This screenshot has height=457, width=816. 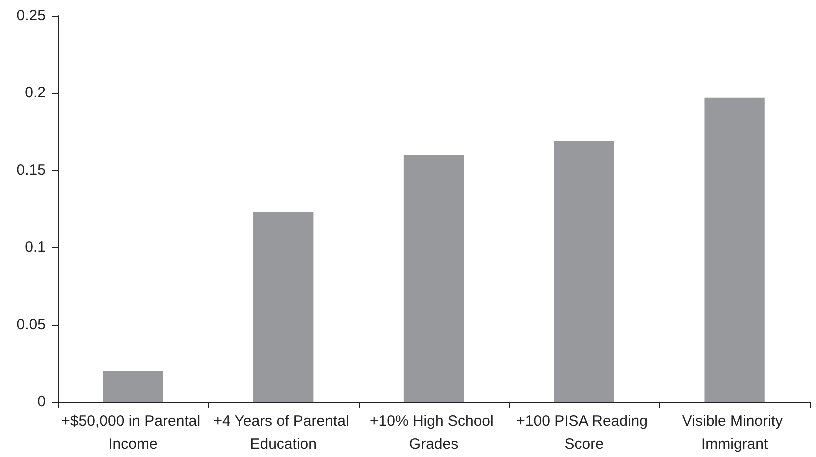 I want to click on y-tick-label: 0.1, so click(x=35, y=247).